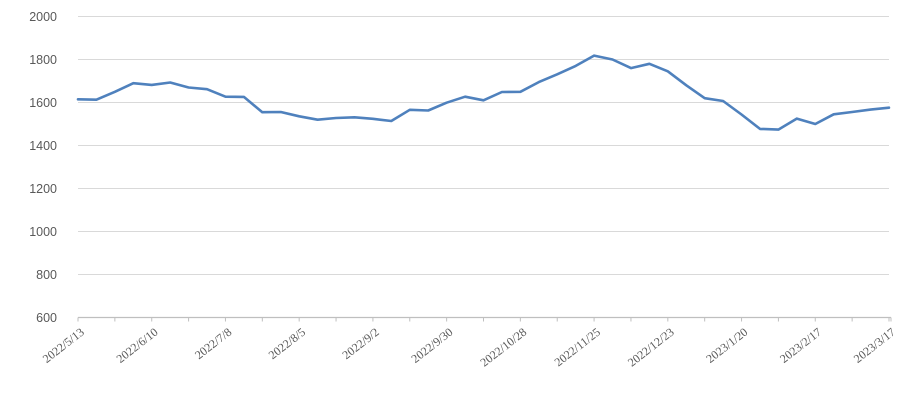  What do you see at coordinates (361, 343) in the screenshot?
I see `x-axis-label: 2022/9/2` at bounding box center [361, 343].